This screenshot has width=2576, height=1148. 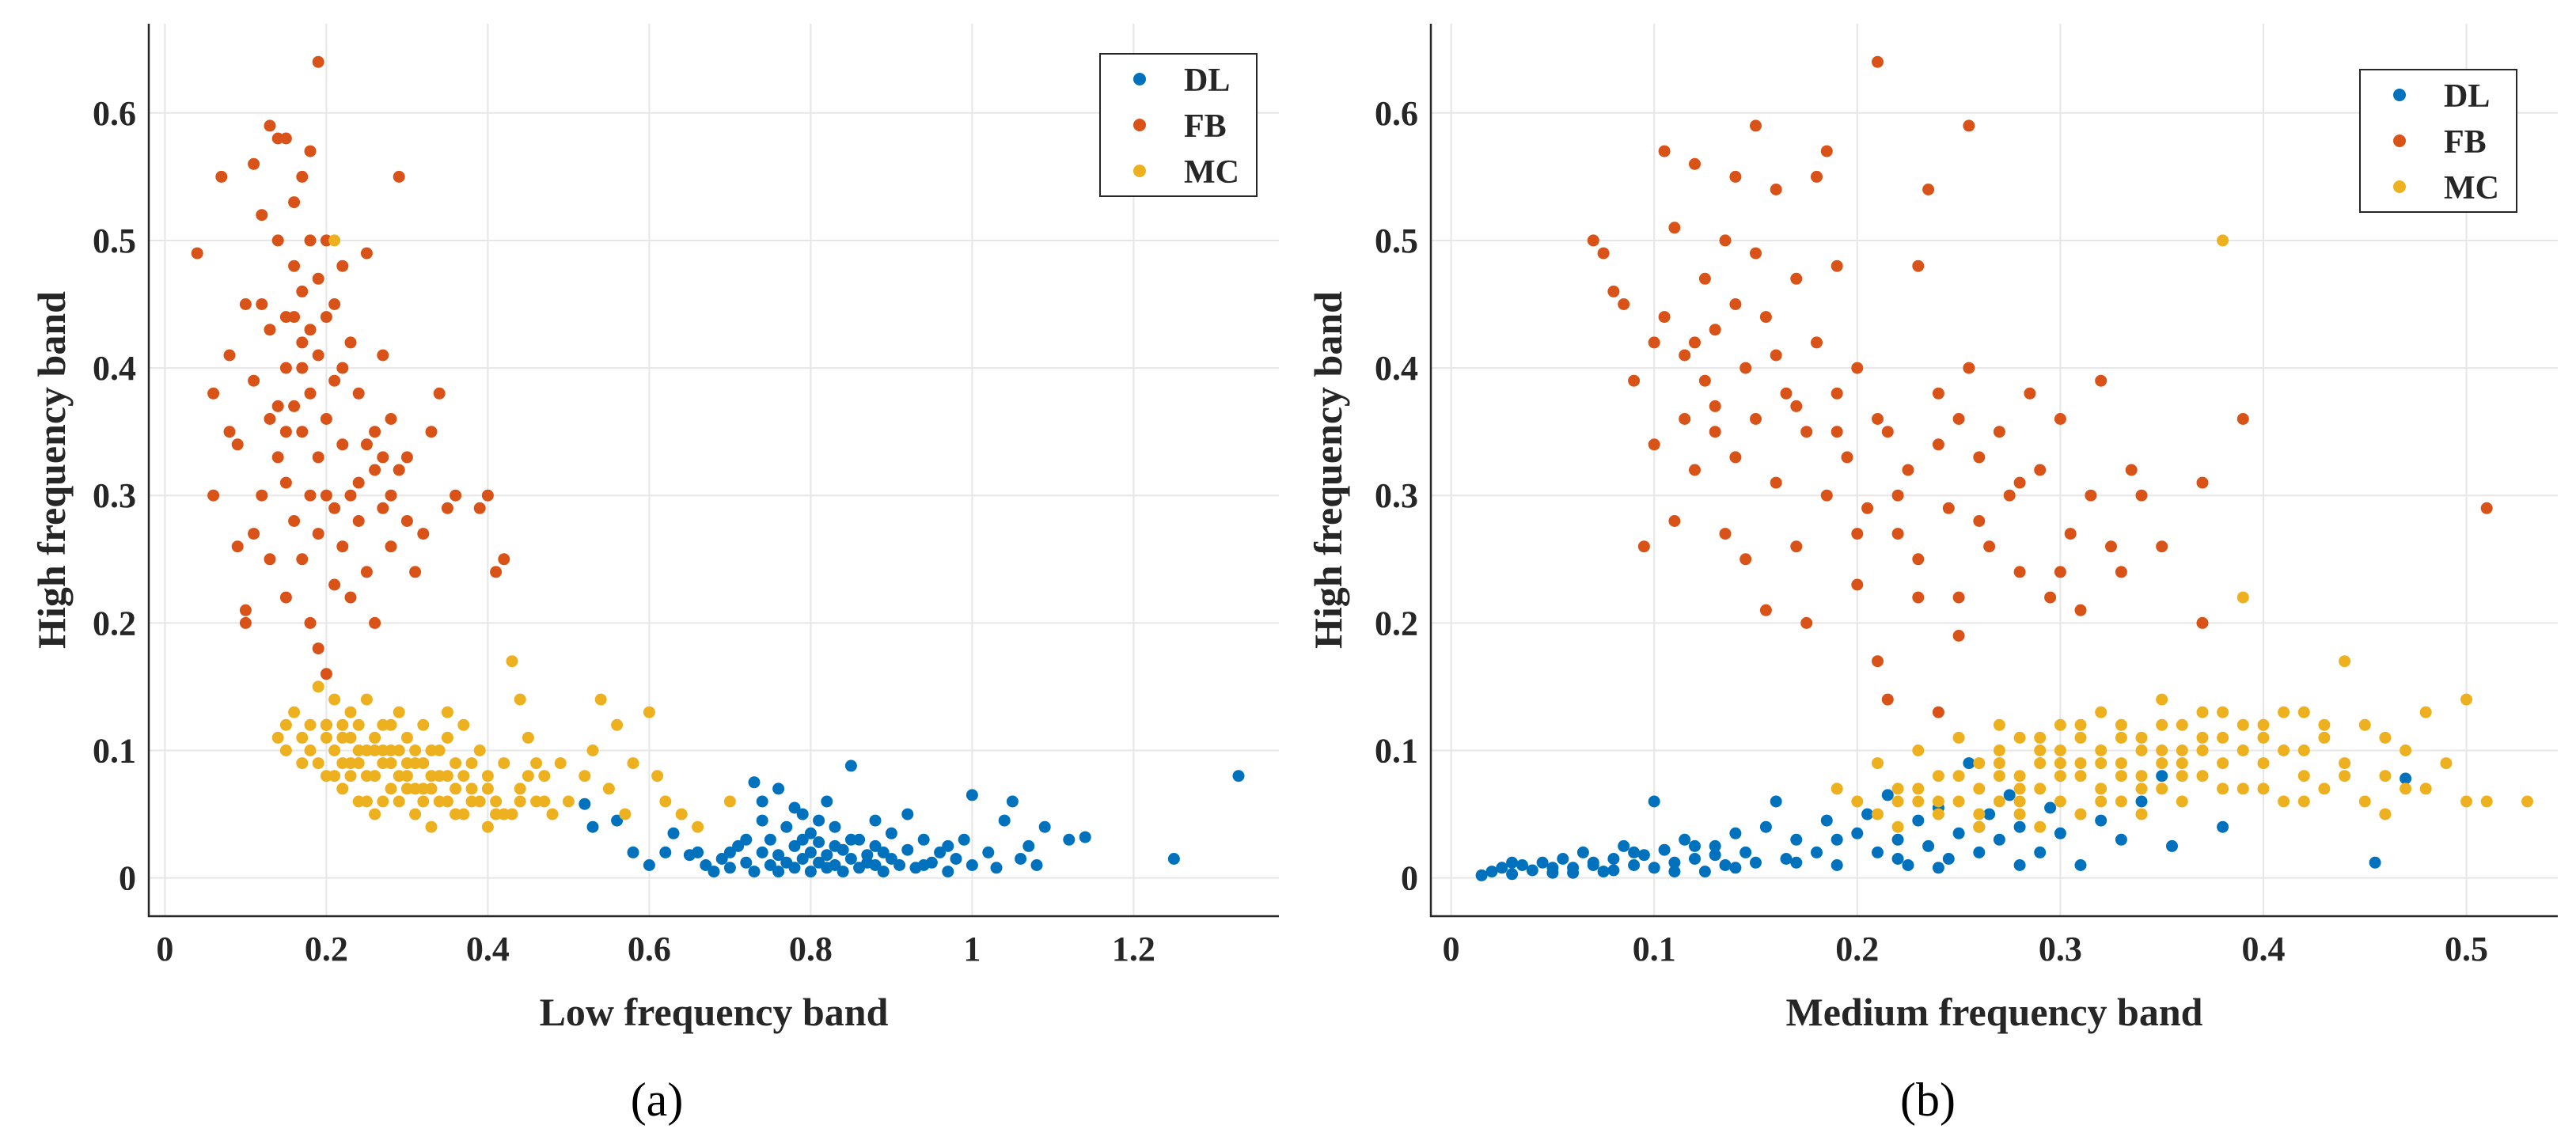 What do you see at coordinates (1857, 949) in the screenshot?
I see `x-tick-label: 0.2` at bounding box center [1857, 949].